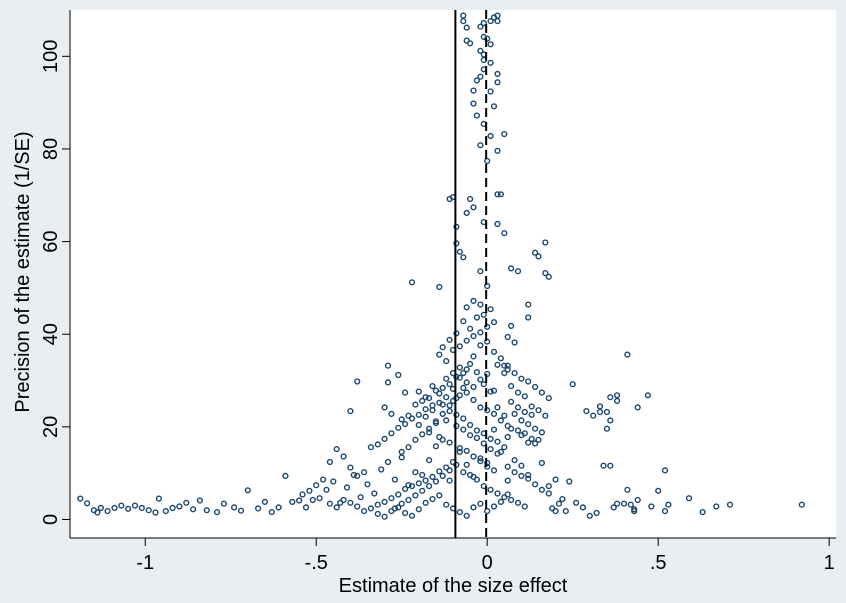 The width and height of the screenshot is (846, 603). What do you see at coordinates (23, 271) in the screenshot?
I see `y-axis-title: Precision of the estimate (1/SE)` at bounding box center [23, 271].